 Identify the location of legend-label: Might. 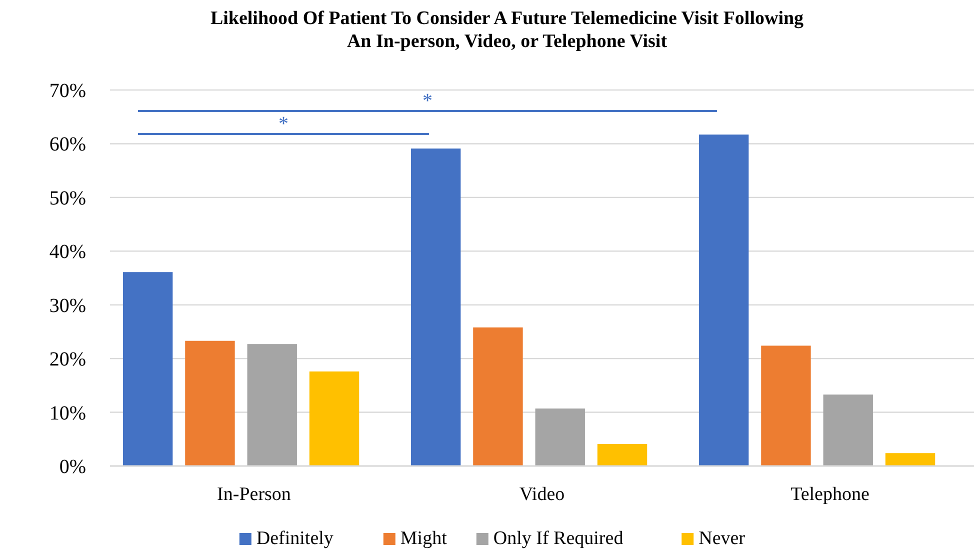
(424, 538).